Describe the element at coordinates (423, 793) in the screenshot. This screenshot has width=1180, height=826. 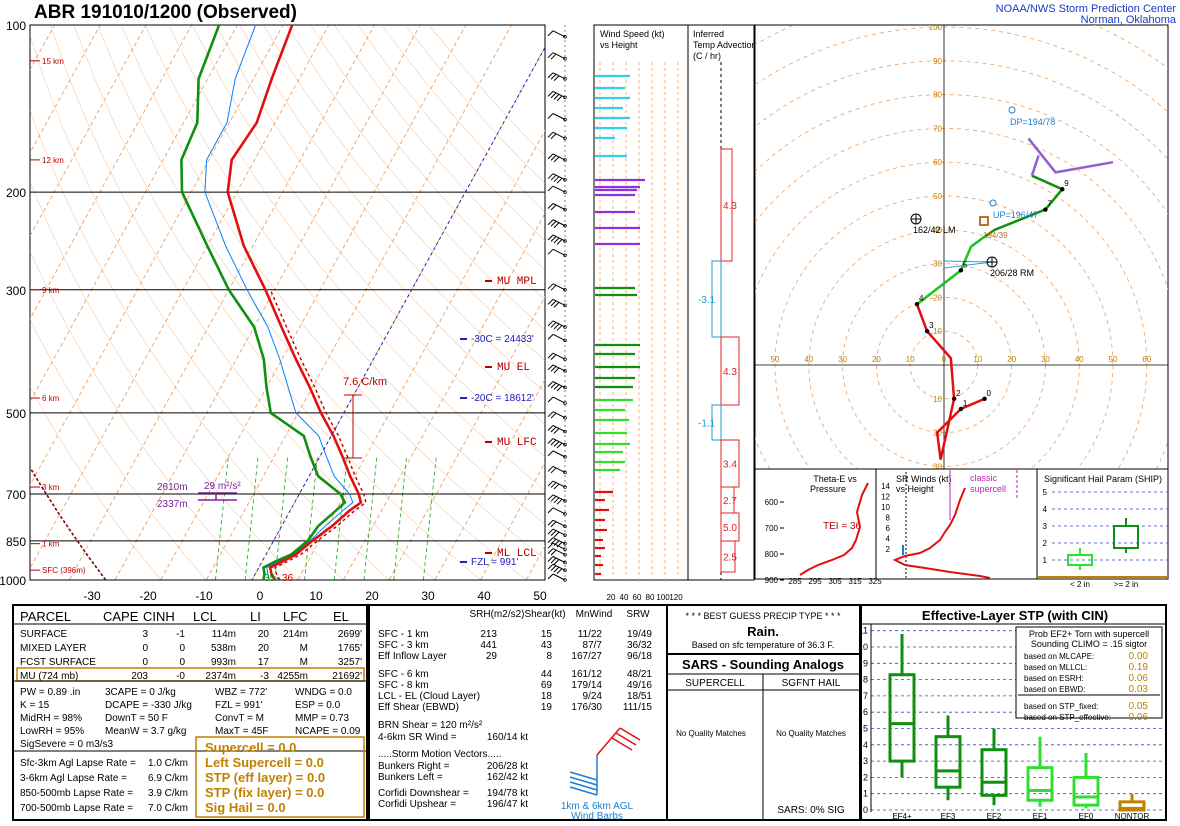
I see `storm-vector-label: Corfidi Downshear =` at that location.